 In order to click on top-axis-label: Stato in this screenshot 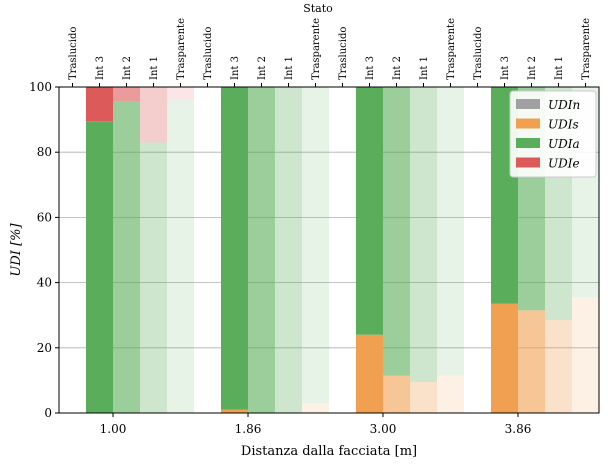, I will do `click(318, 8)`.